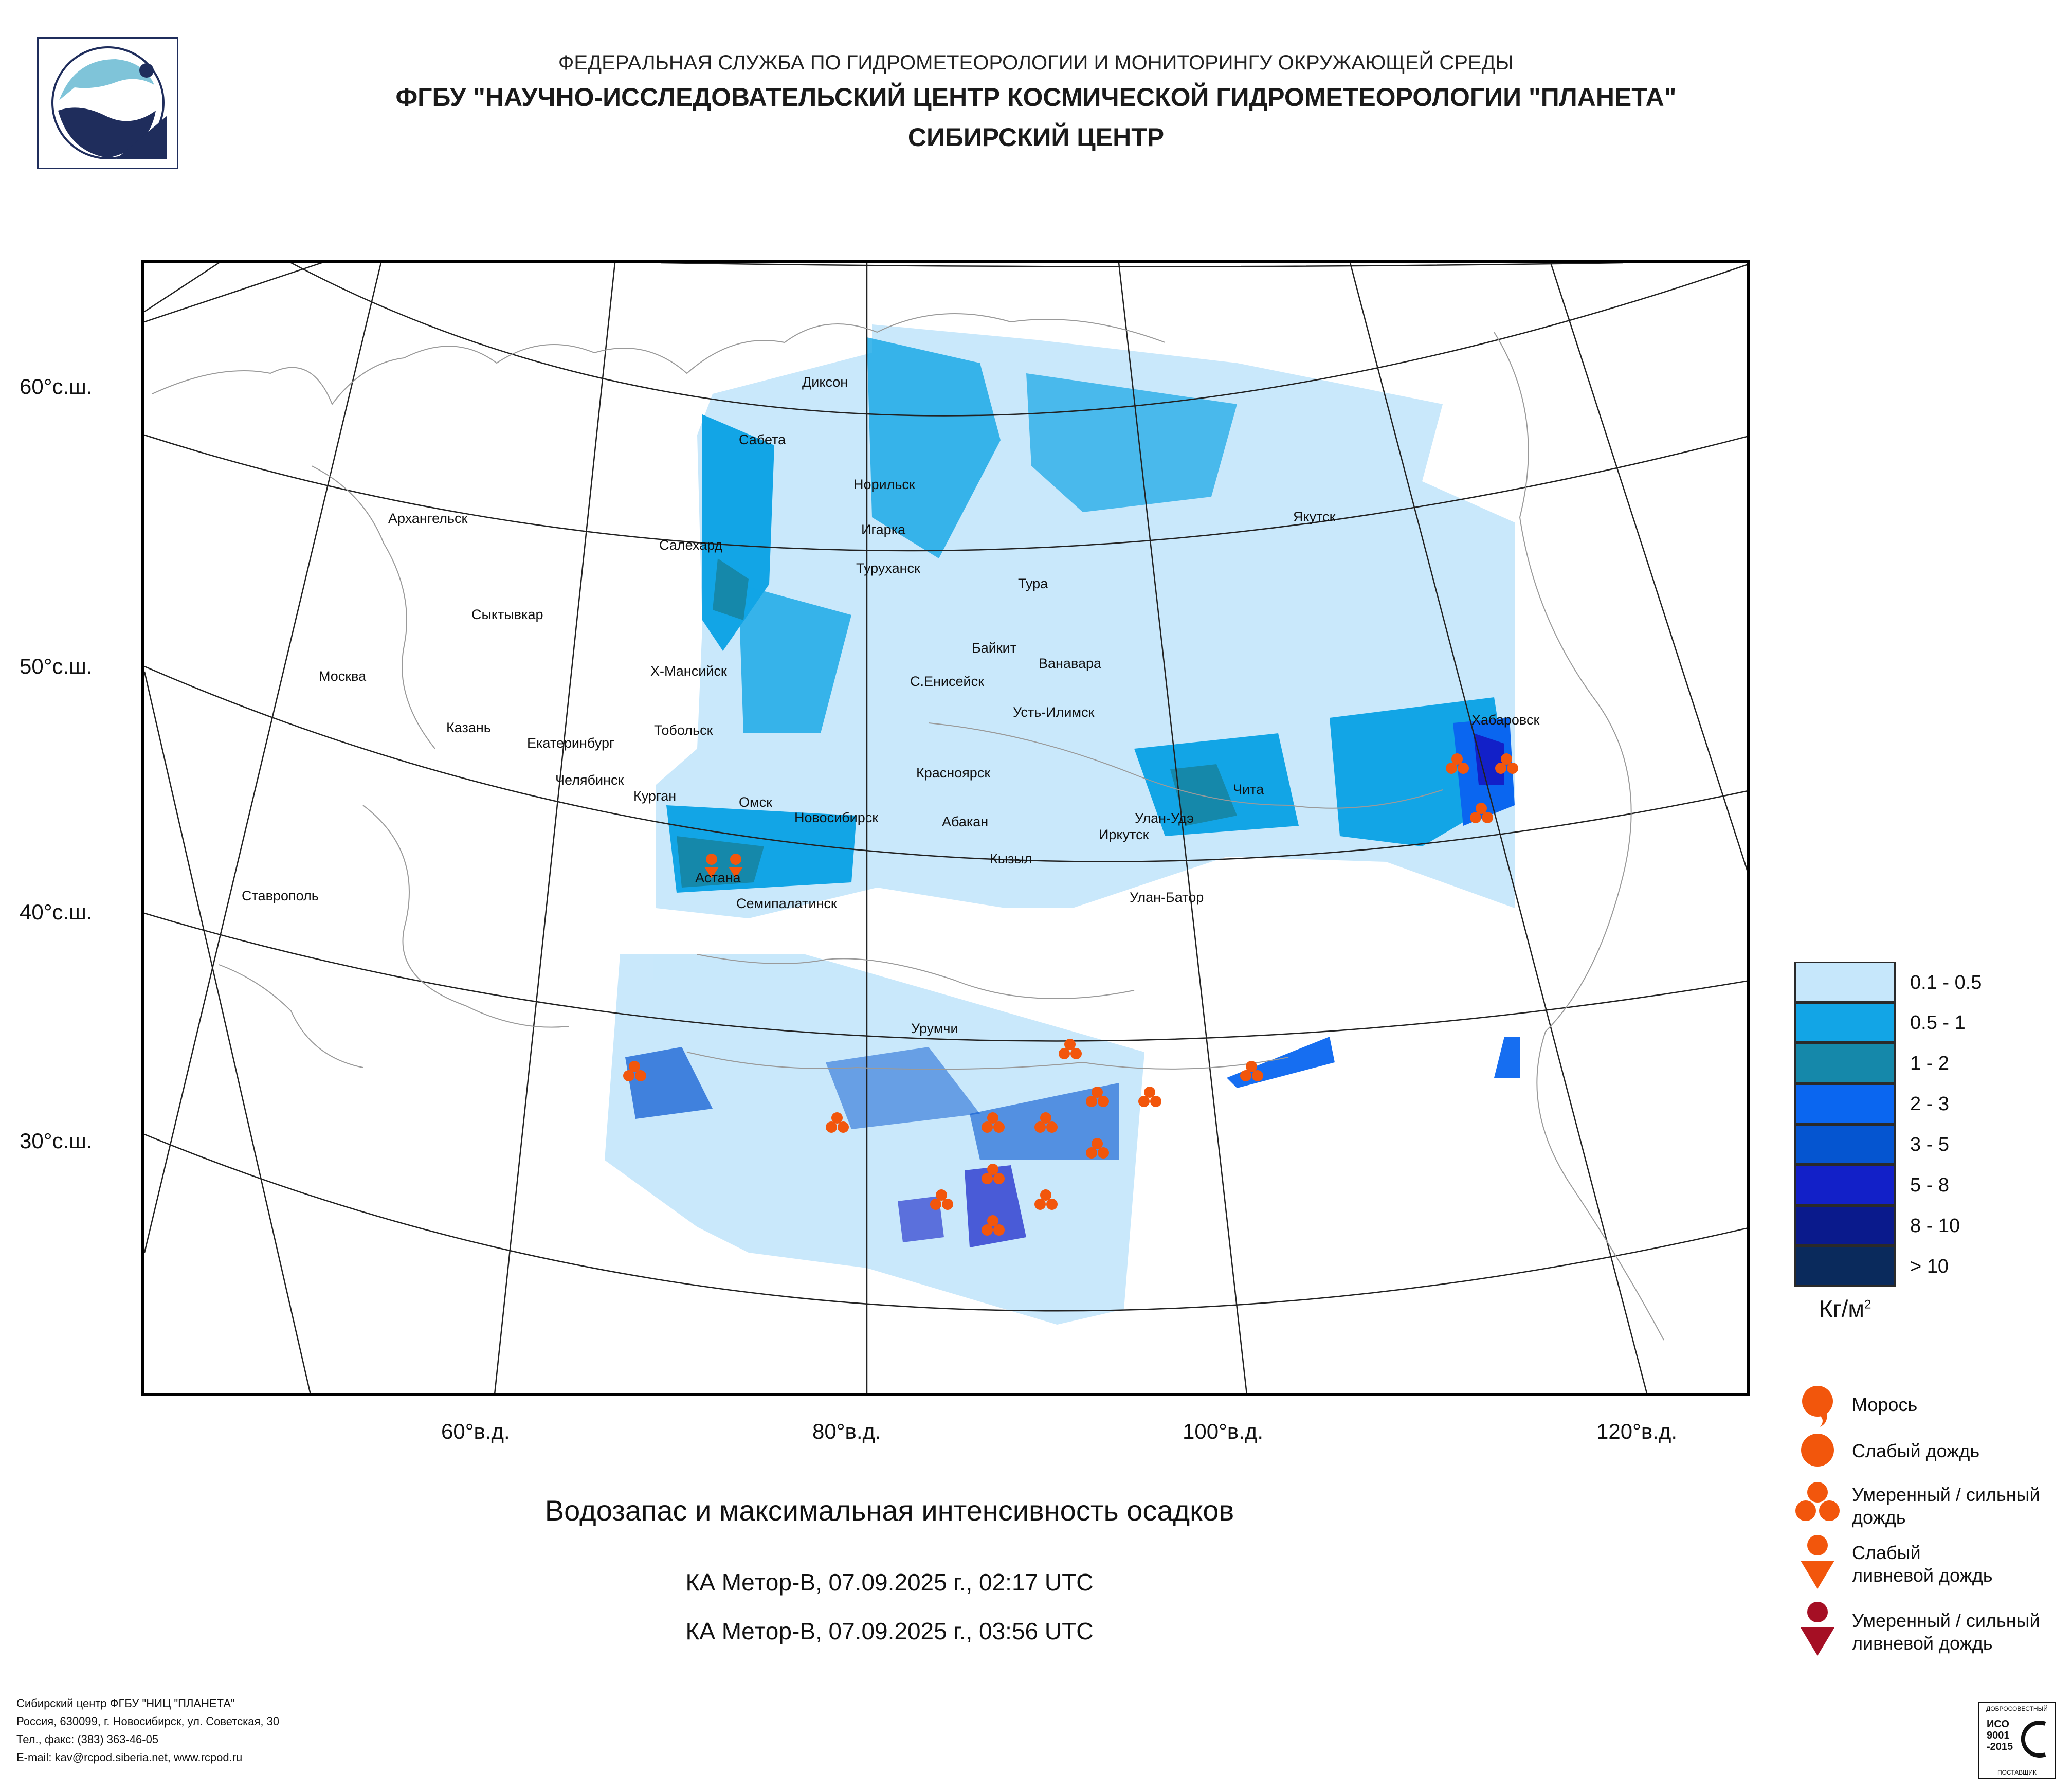 This screenshot has height=1791, width=2072. What do you see at coordinates (2017, 1740) in the screenshot?
I see `iso-certification-badge: ДОБРОСОВЕСТНЫЙ ИСО 9001 -2015 ПОСТАВЩИК` at bounding box center [2017, 1740].